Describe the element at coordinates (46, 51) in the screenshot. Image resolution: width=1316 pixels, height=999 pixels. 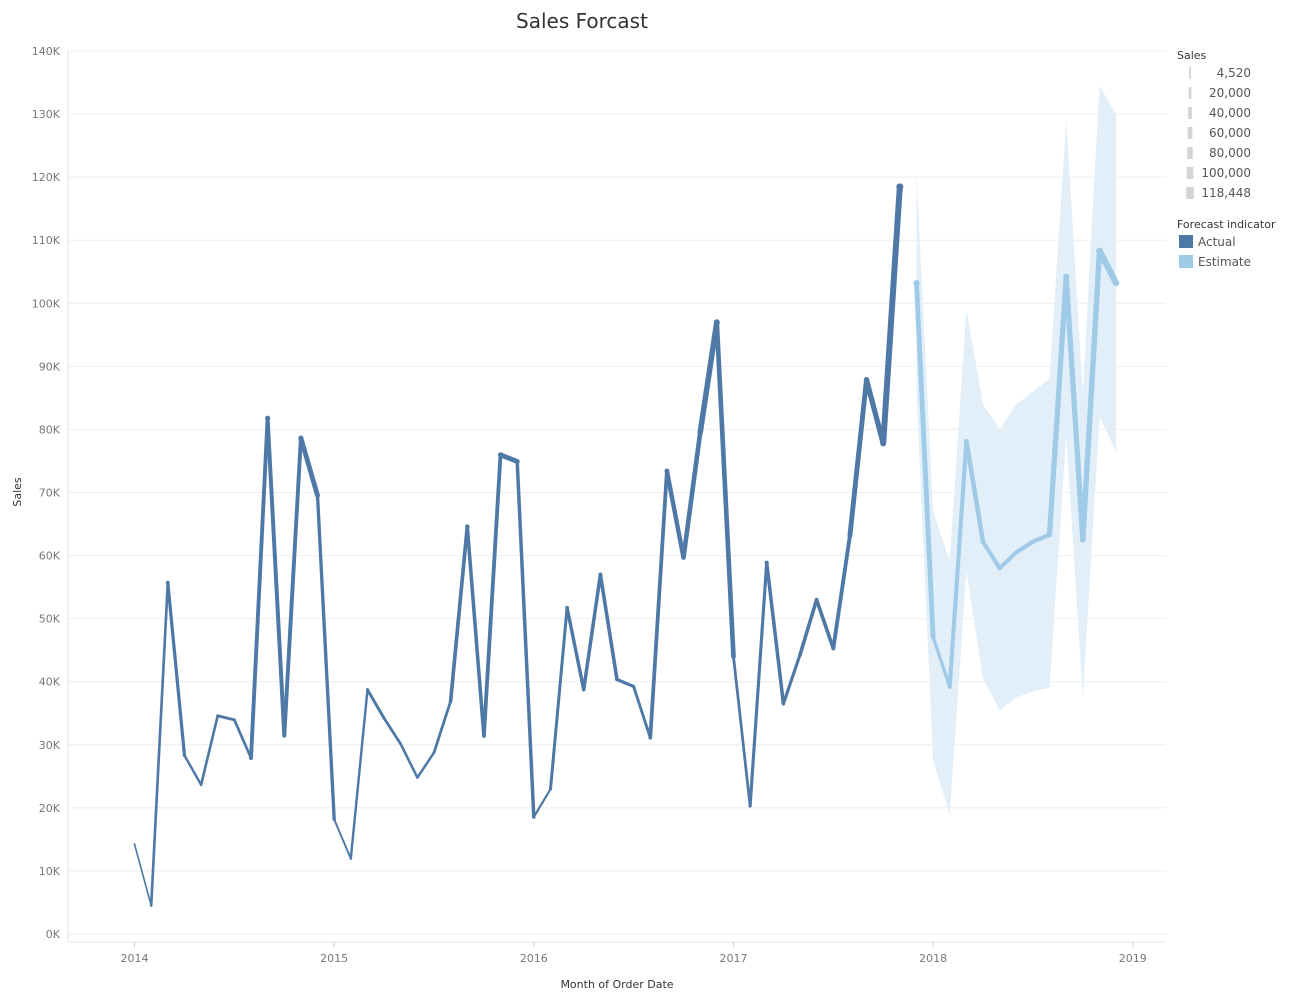
I see `y-tick-label: 140K` at that location.